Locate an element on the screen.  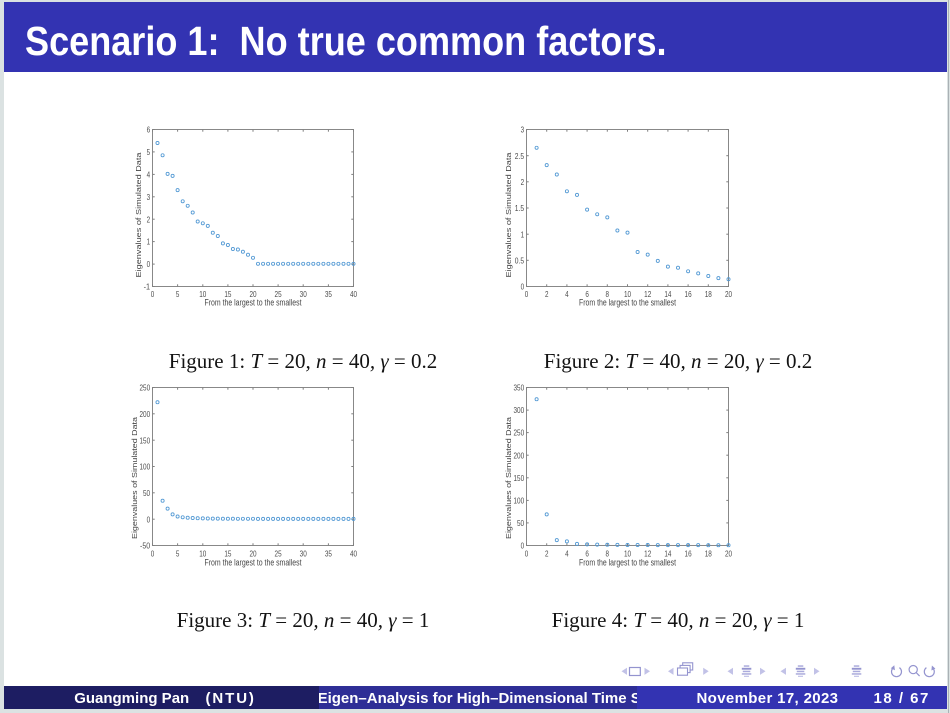
svg-text: 2.5 is located at coordinates (519, 156).